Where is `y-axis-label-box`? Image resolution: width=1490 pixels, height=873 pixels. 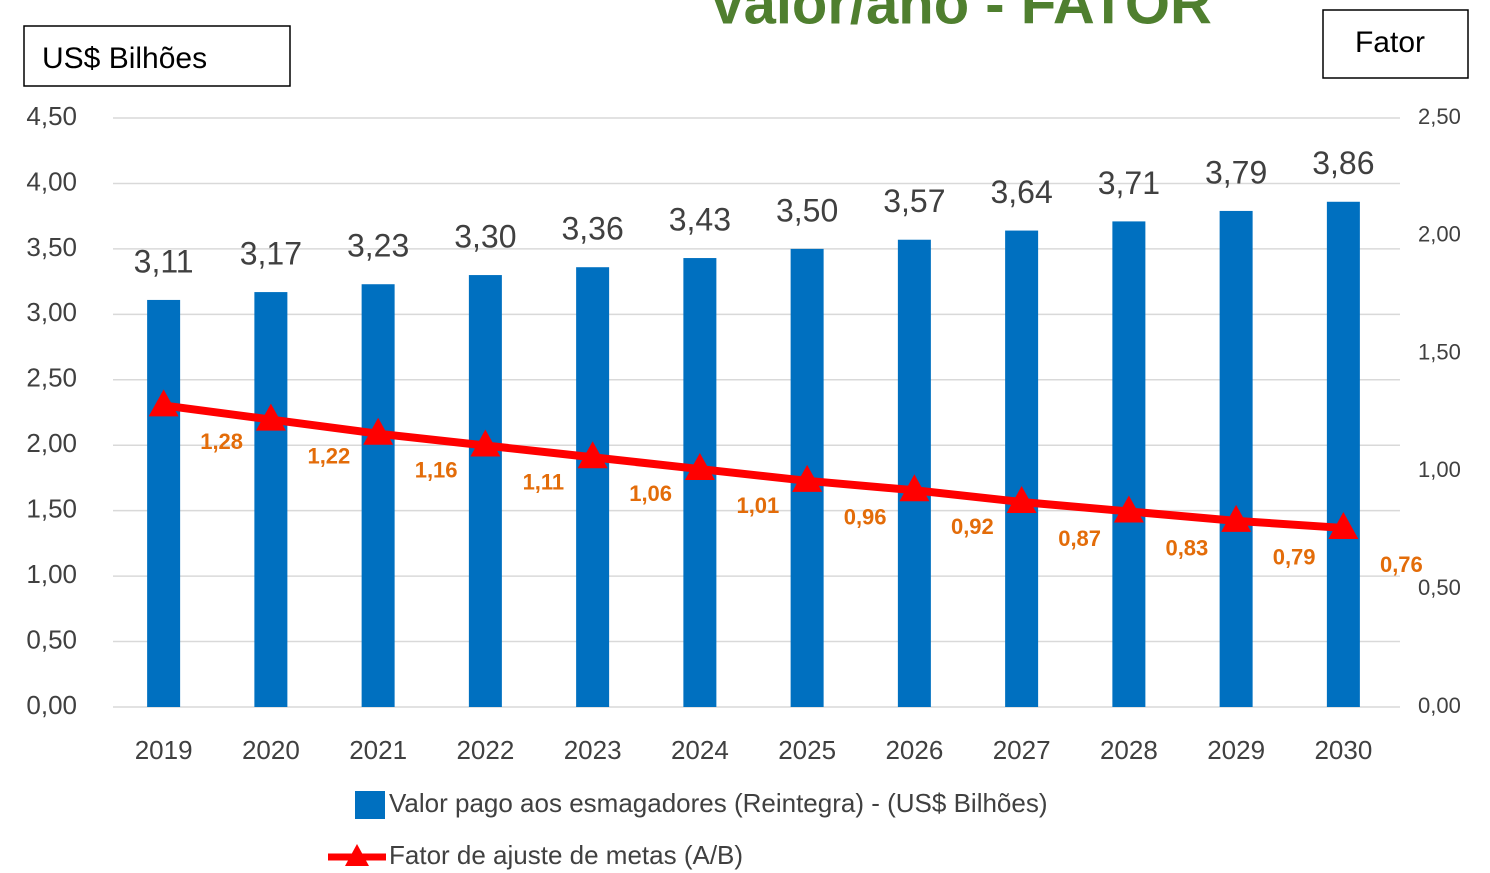 y-axis-label-box is located at coordinates (157, 56).